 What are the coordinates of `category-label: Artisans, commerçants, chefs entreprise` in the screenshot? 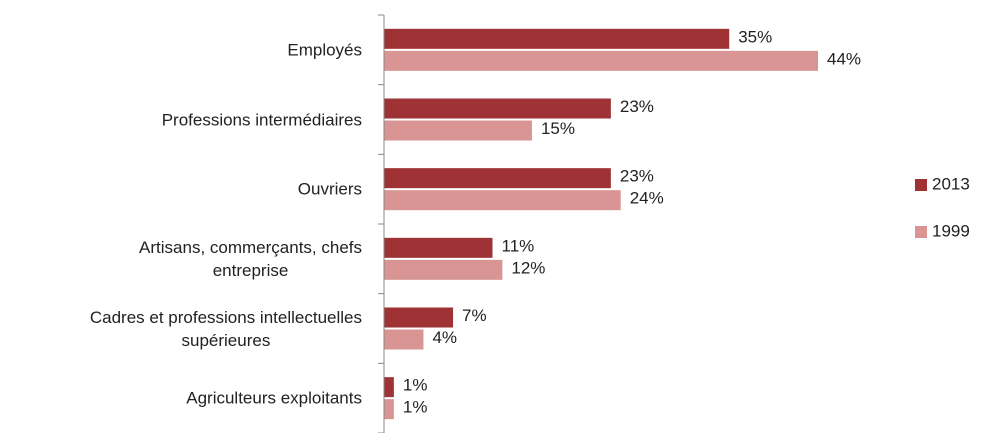 It's located at (250, 258).